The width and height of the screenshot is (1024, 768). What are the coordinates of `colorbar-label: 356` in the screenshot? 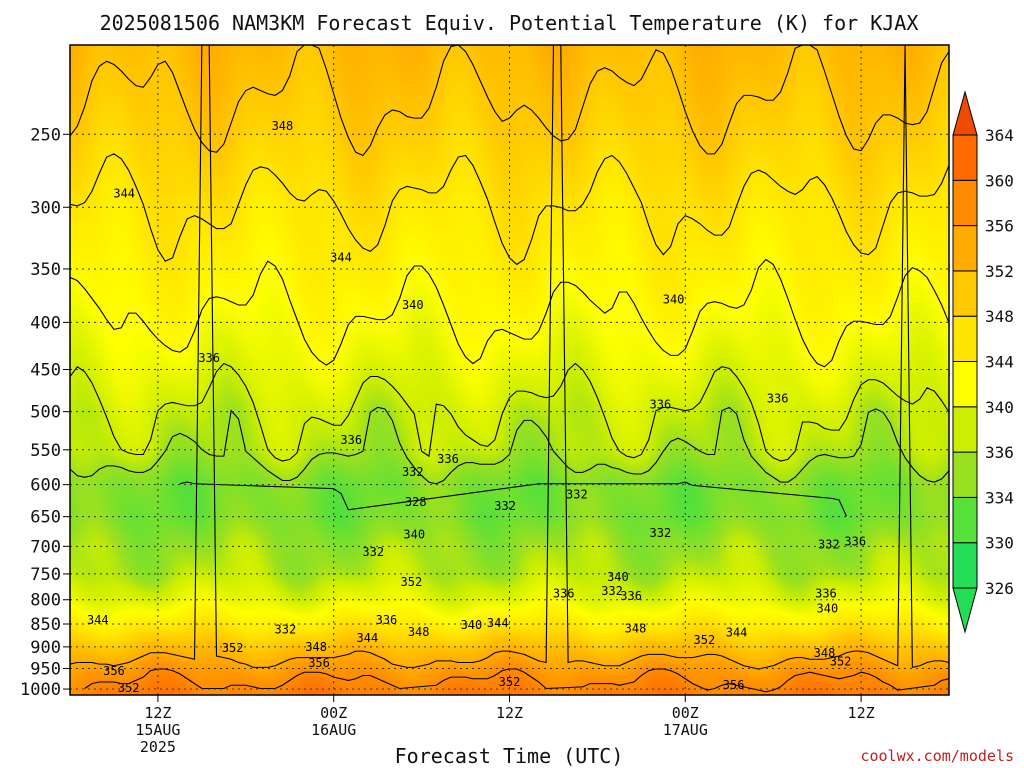 It's located at (999, 226).